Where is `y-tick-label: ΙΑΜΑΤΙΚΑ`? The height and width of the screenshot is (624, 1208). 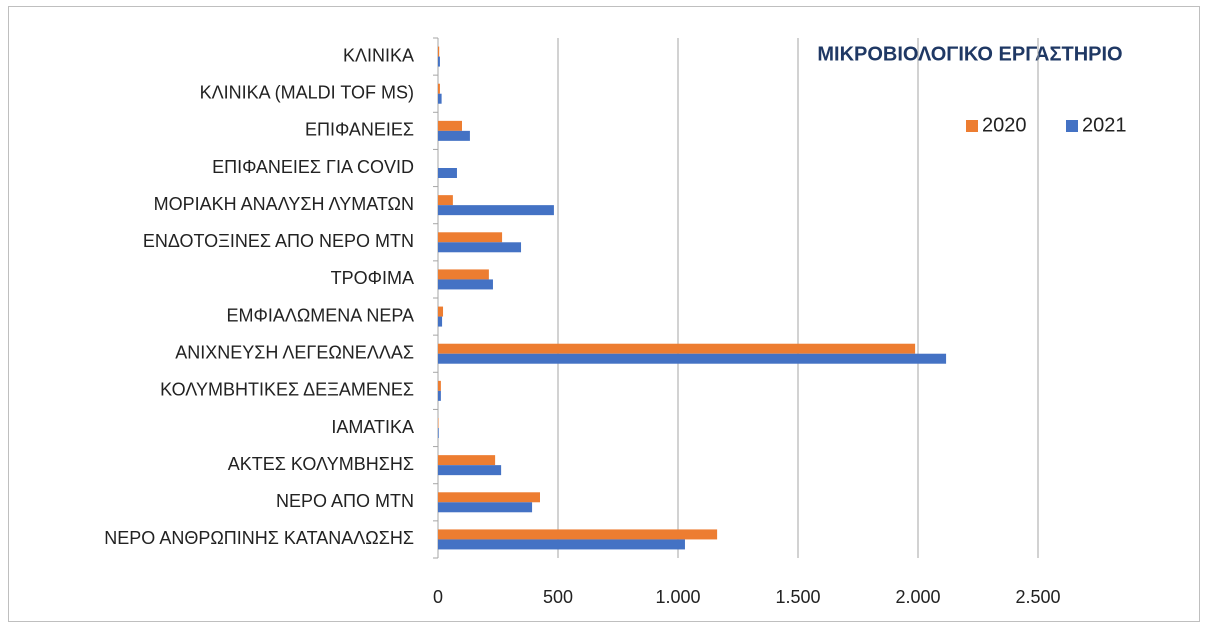
y-tick-label: ΙΑΜΑΤΙΚΑ is located at coordinates (372, 427).